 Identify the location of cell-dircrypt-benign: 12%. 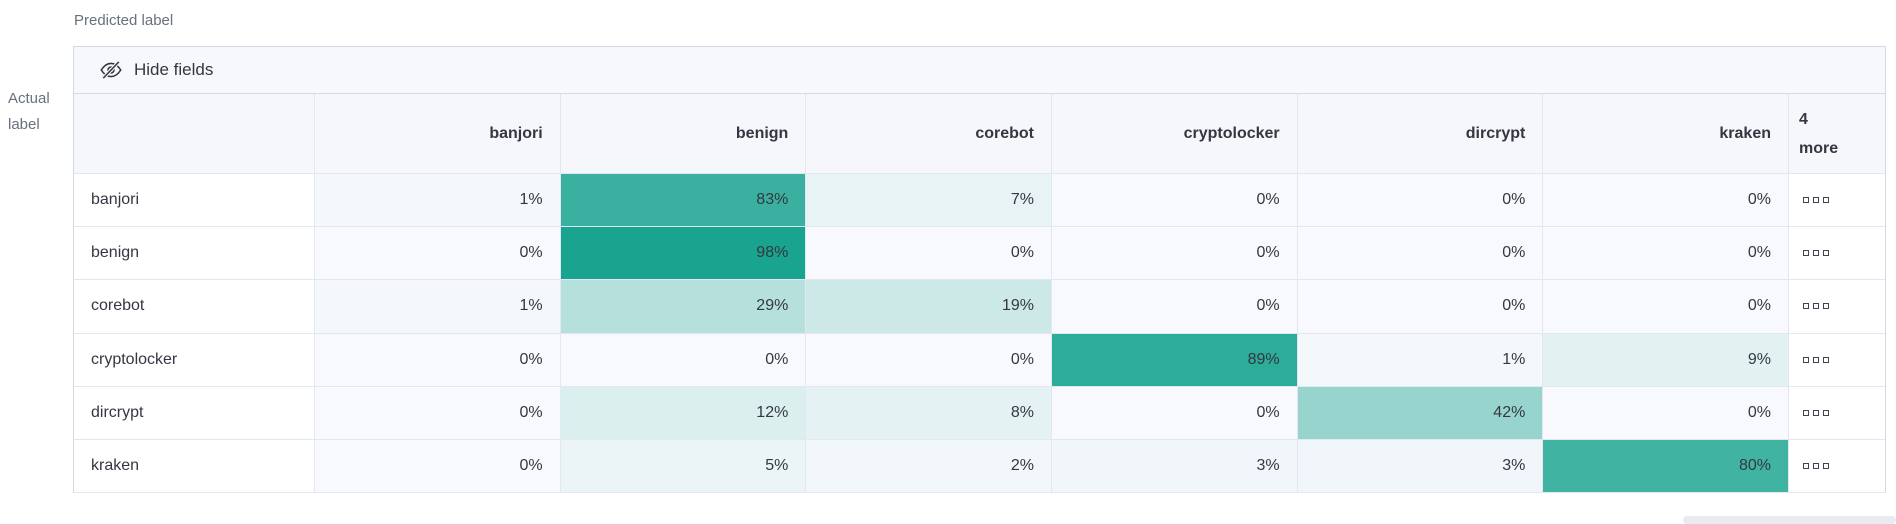
(683, 413).